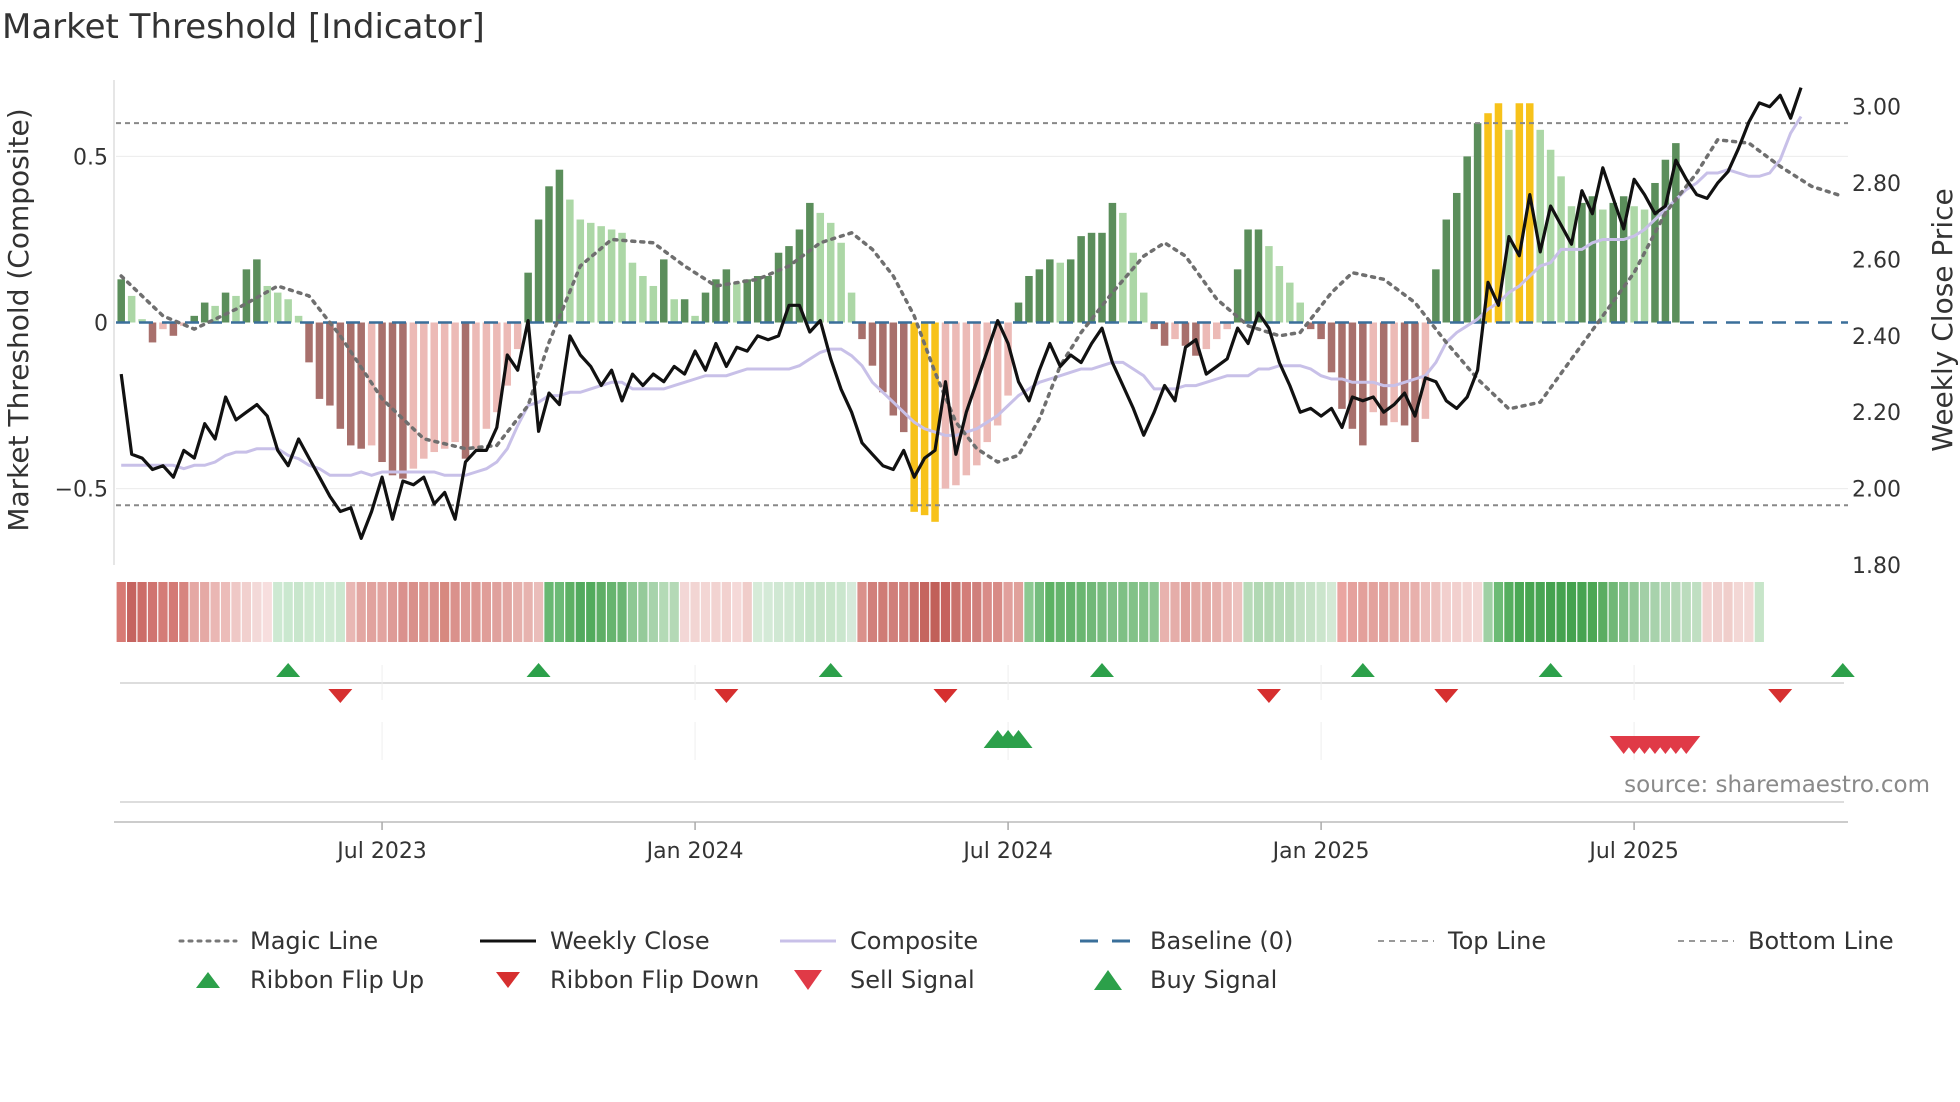 Image resolution: width=1960 pixels, height=1102 pixels. What do you see at coordinates (1221, 941) in the screenshot?
I see `legend-label-3: Baseline (0)` at bounding box center [1221, 941].